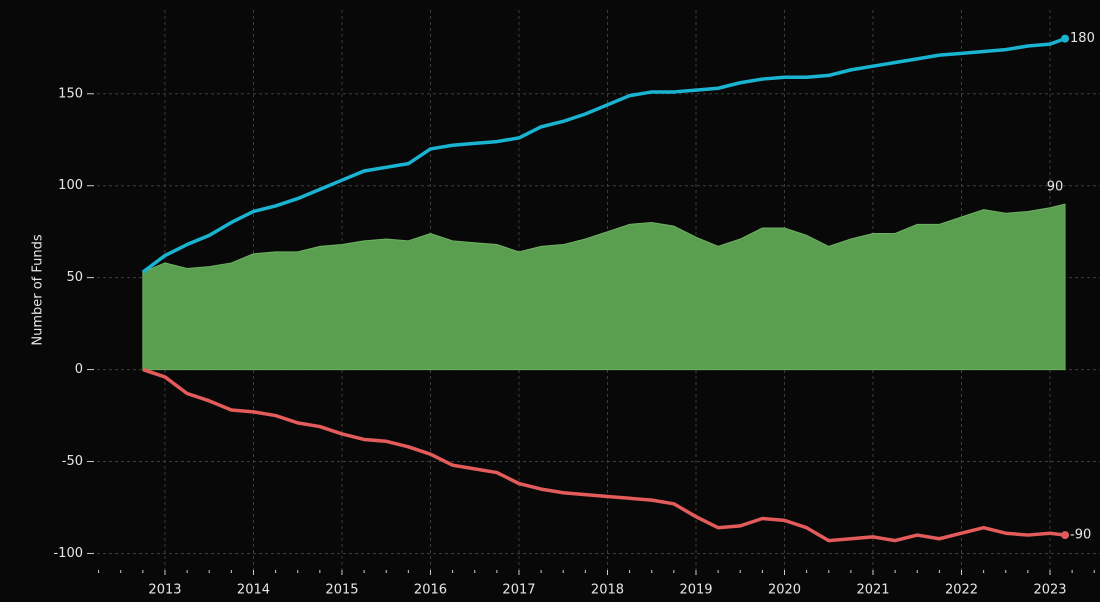 The height and width of the screenshot is (602, 1100). I want to click on y-tick-label: 50, so click(74, 277).